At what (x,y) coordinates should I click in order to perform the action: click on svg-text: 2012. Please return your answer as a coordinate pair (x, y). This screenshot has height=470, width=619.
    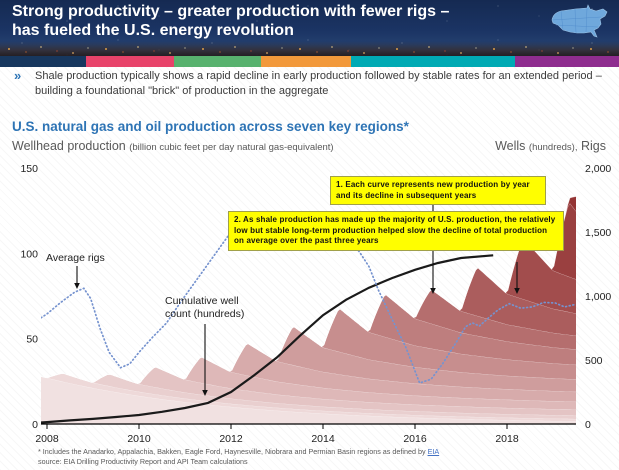
    Looking at the image, I should click on (231, 439).